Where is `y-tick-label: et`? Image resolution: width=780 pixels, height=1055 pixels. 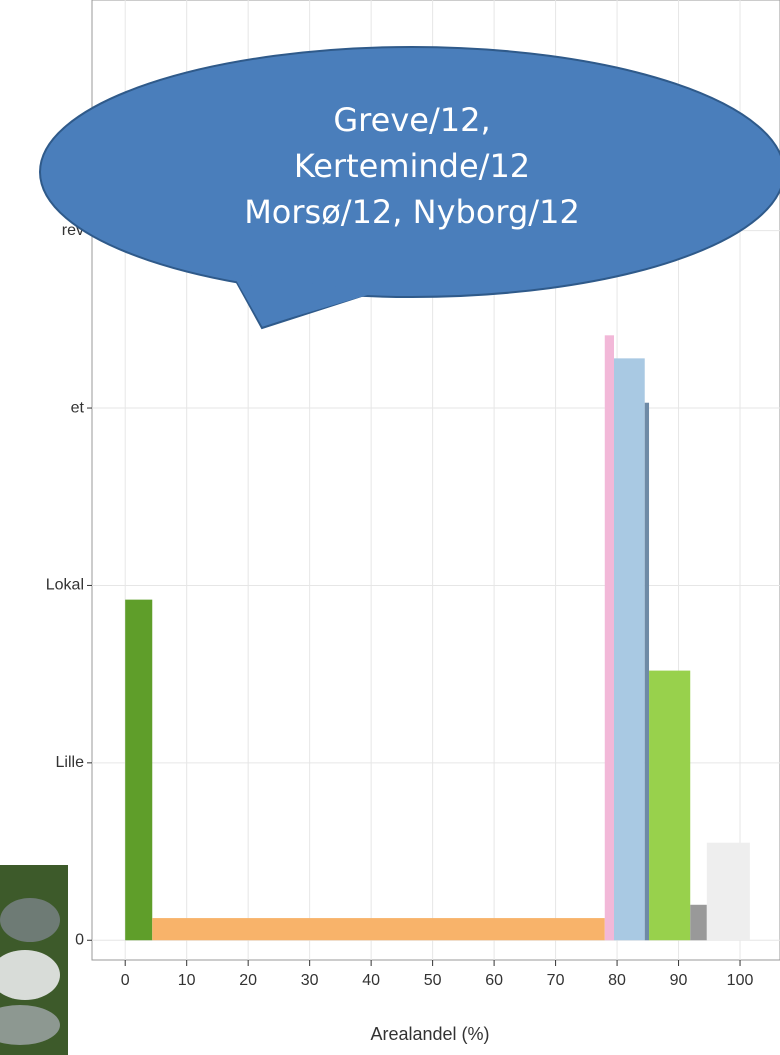 y-tick-label: et is located at coordinates (78, 407).